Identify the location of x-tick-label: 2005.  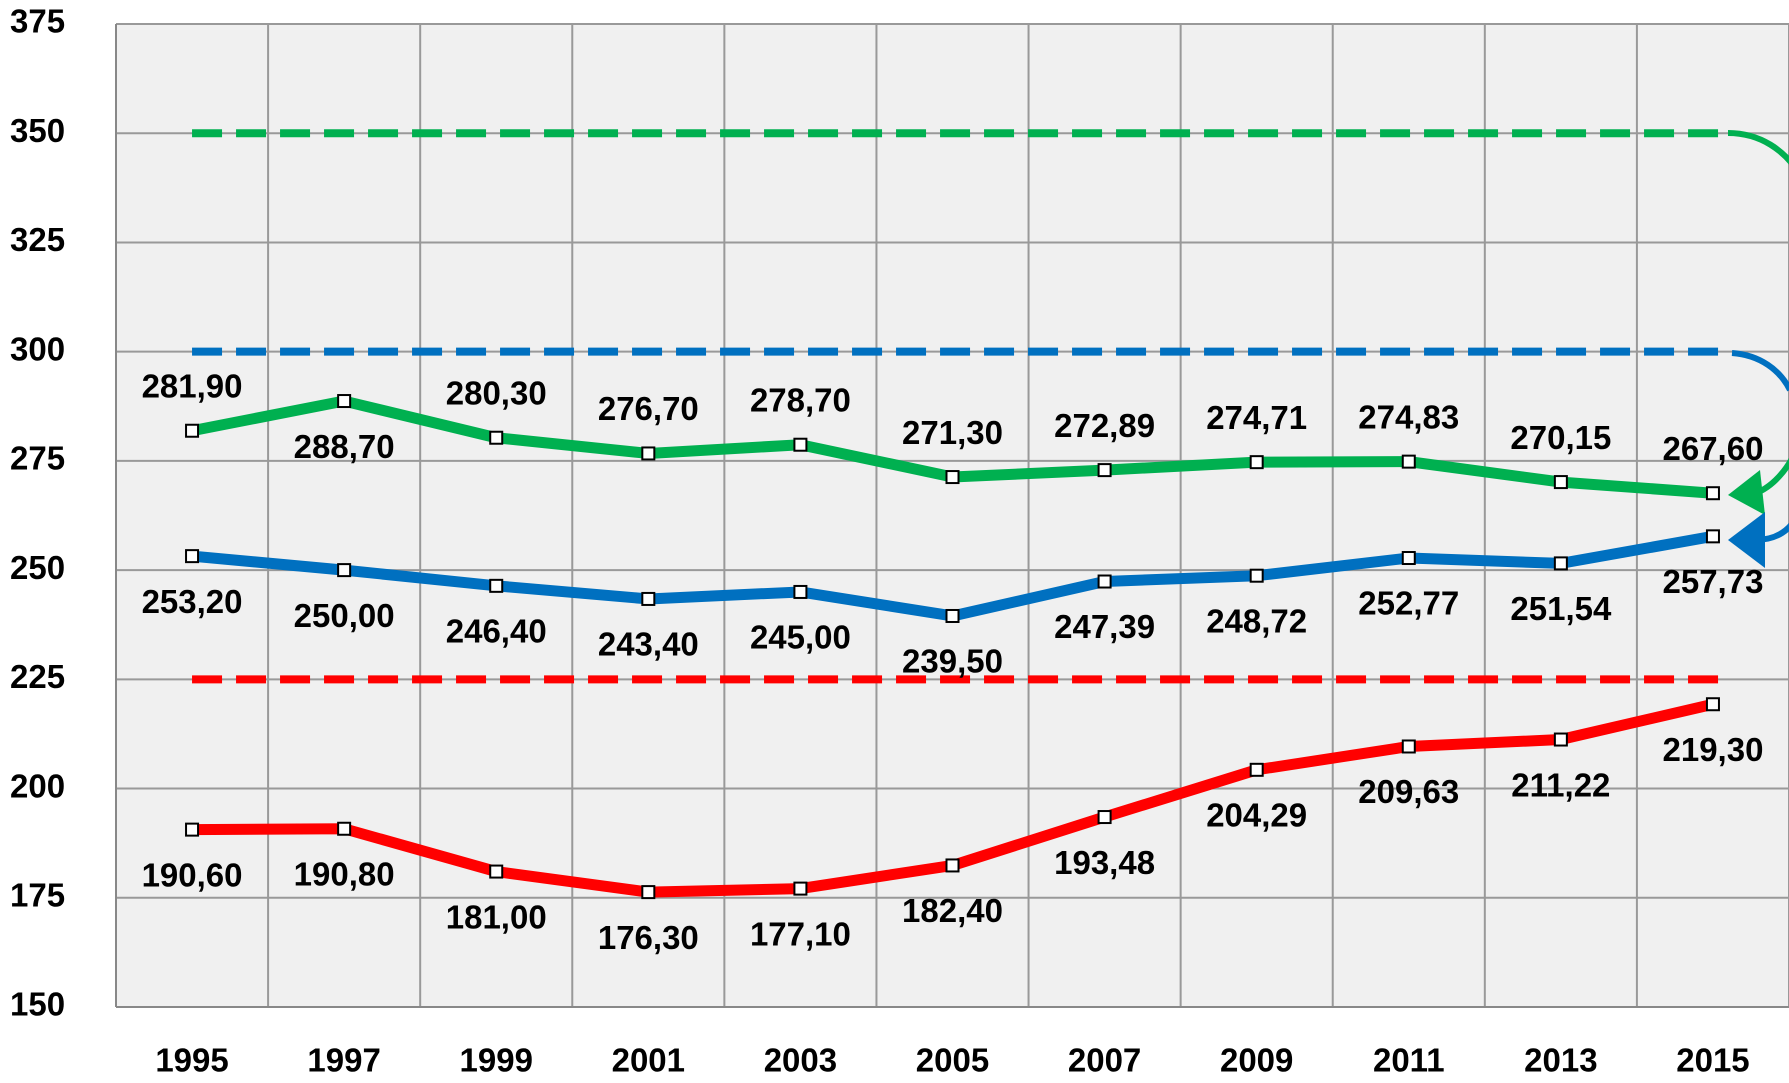
(952, 1060).